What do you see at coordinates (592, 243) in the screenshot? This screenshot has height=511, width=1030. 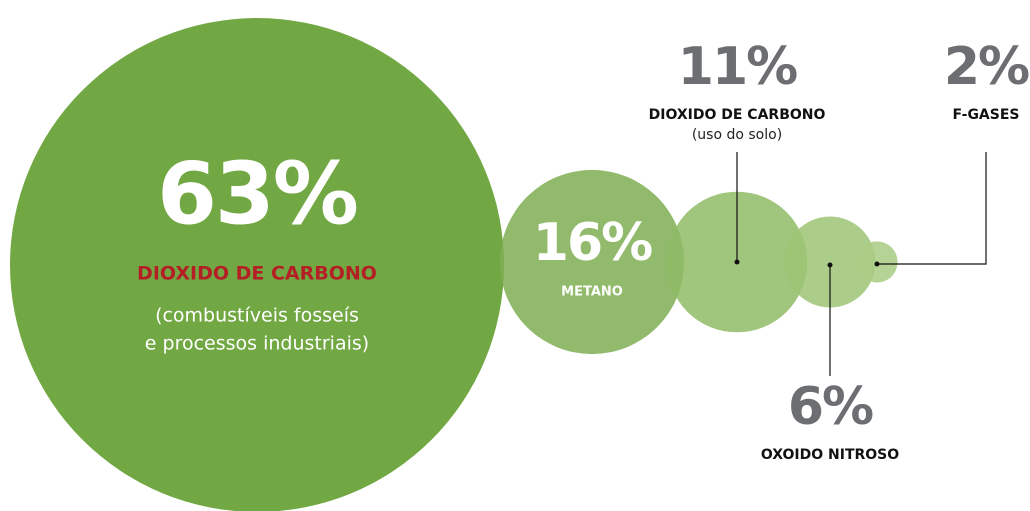 I see `value-label: 16%` at bounding box center [592, 243].